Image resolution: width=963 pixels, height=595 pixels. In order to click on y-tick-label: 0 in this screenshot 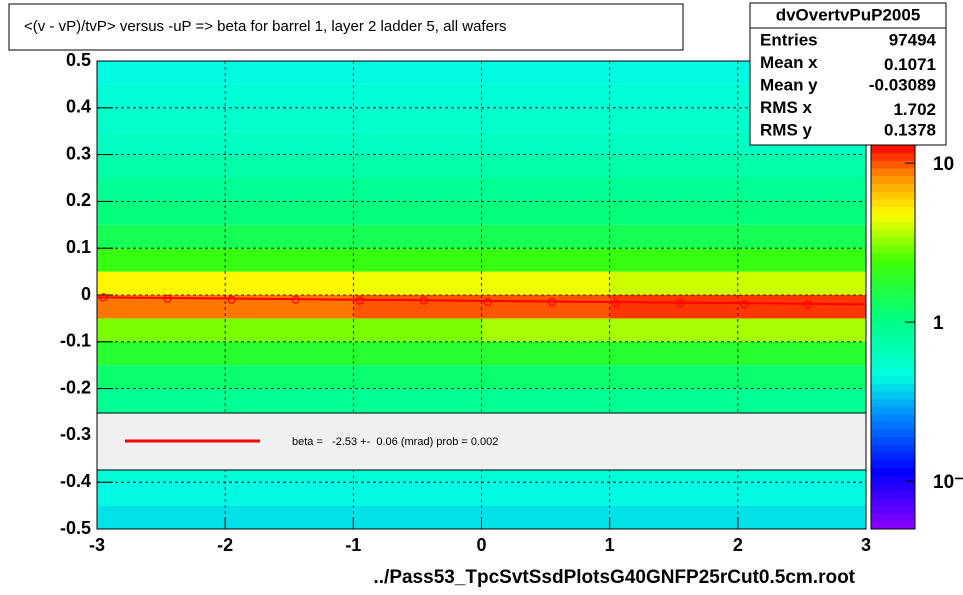, I will do `click(86, 294)`.